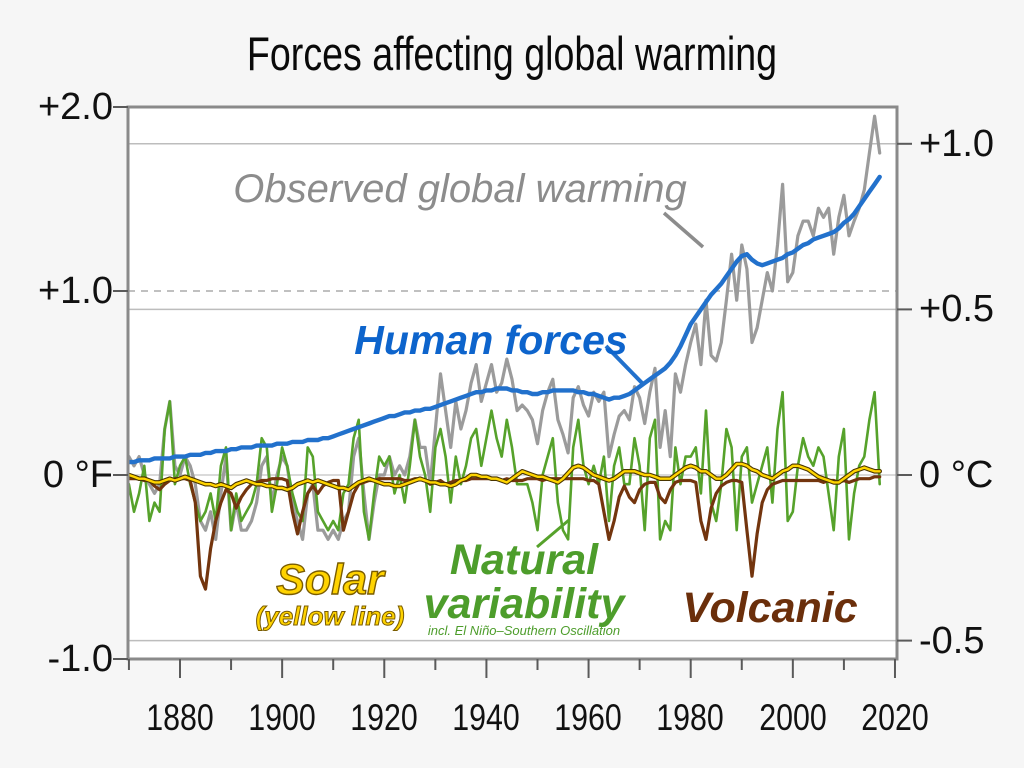 The height and width of the screenshot is (768, 1024). Describe the element at coordinates (524, 604) in the screenshot. I see `natural-series-label-line2: variability` at that location.